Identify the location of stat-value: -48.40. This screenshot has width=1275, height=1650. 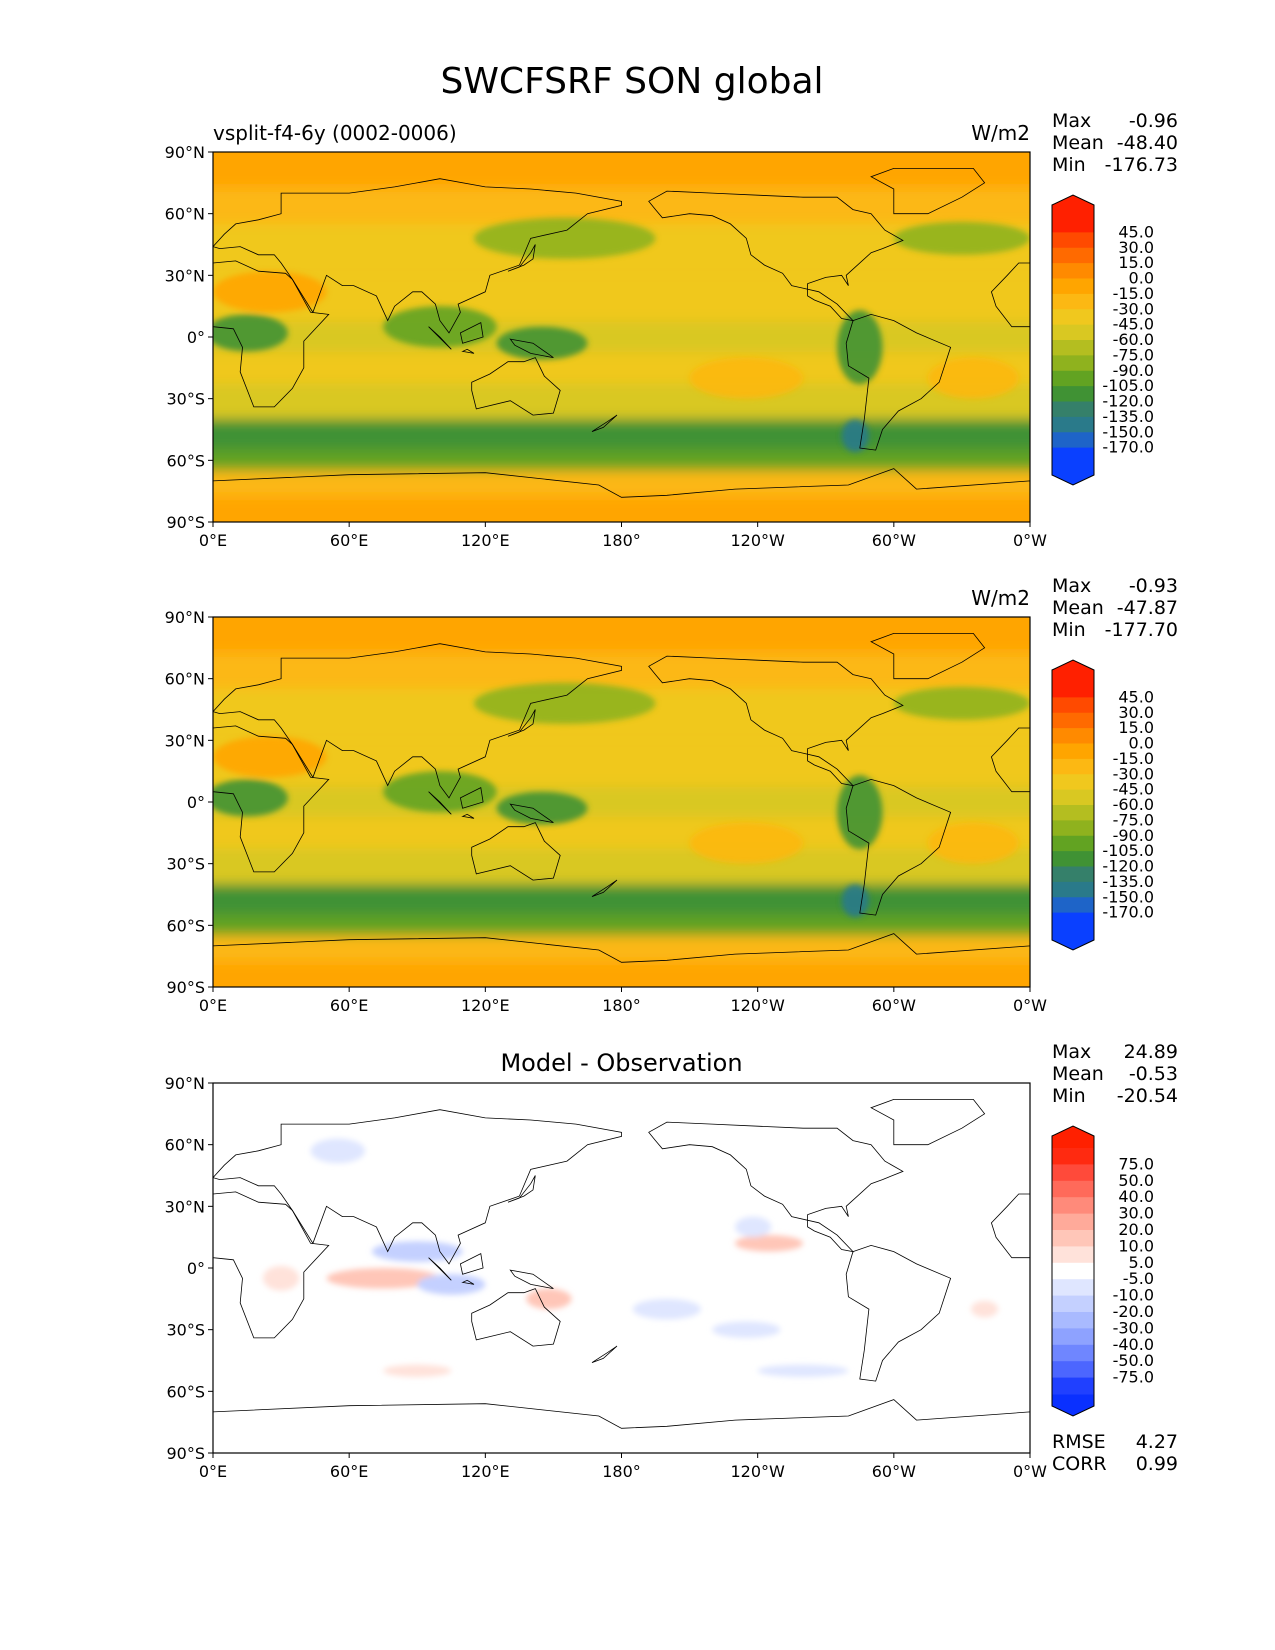
(1147, 143).